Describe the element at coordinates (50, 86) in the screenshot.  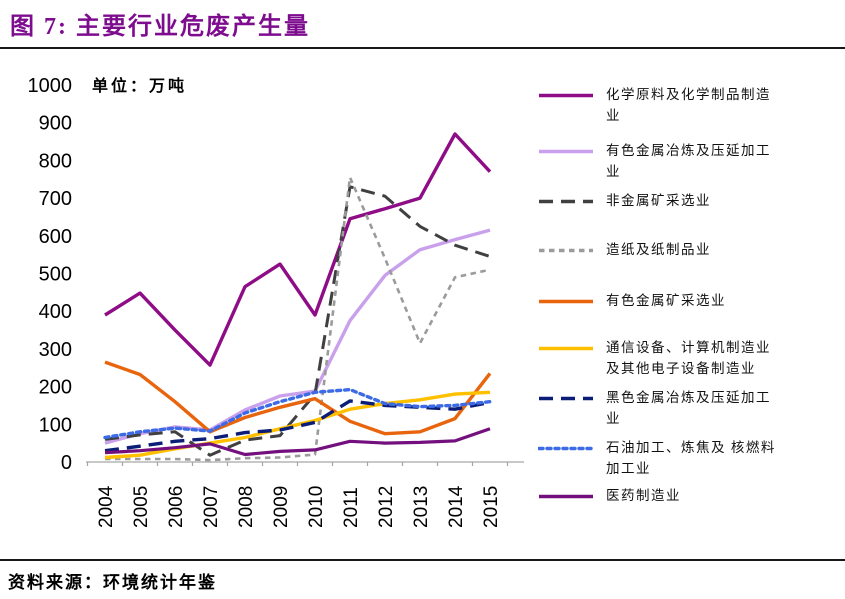
I see `svg-text: 1000` at that location.